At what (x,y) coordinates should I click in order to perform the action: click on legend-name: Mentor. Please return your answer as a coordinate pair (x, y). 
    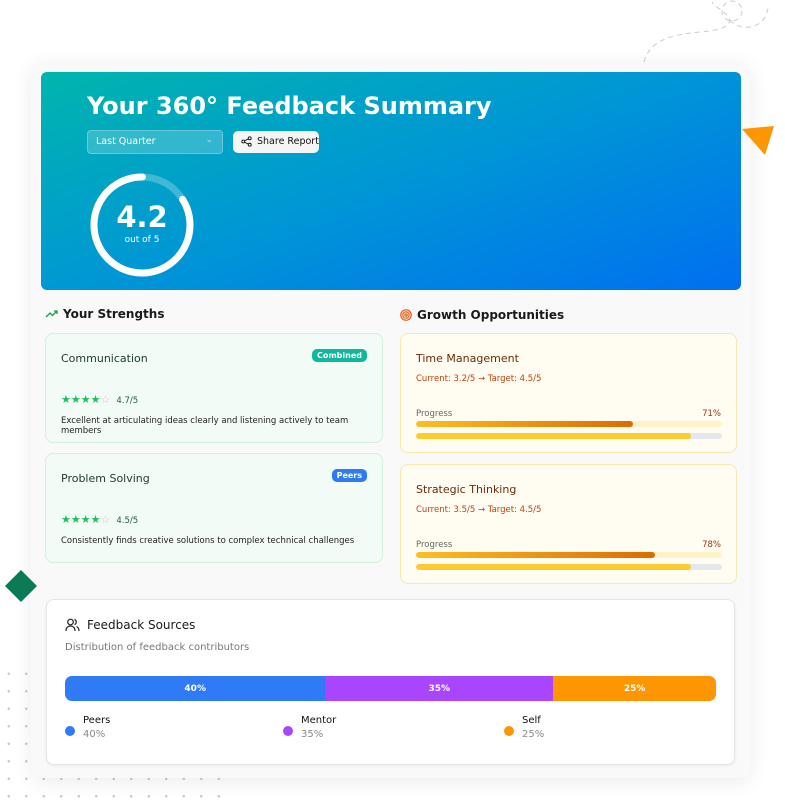
    Looking at the image, I should click on (319, 720).